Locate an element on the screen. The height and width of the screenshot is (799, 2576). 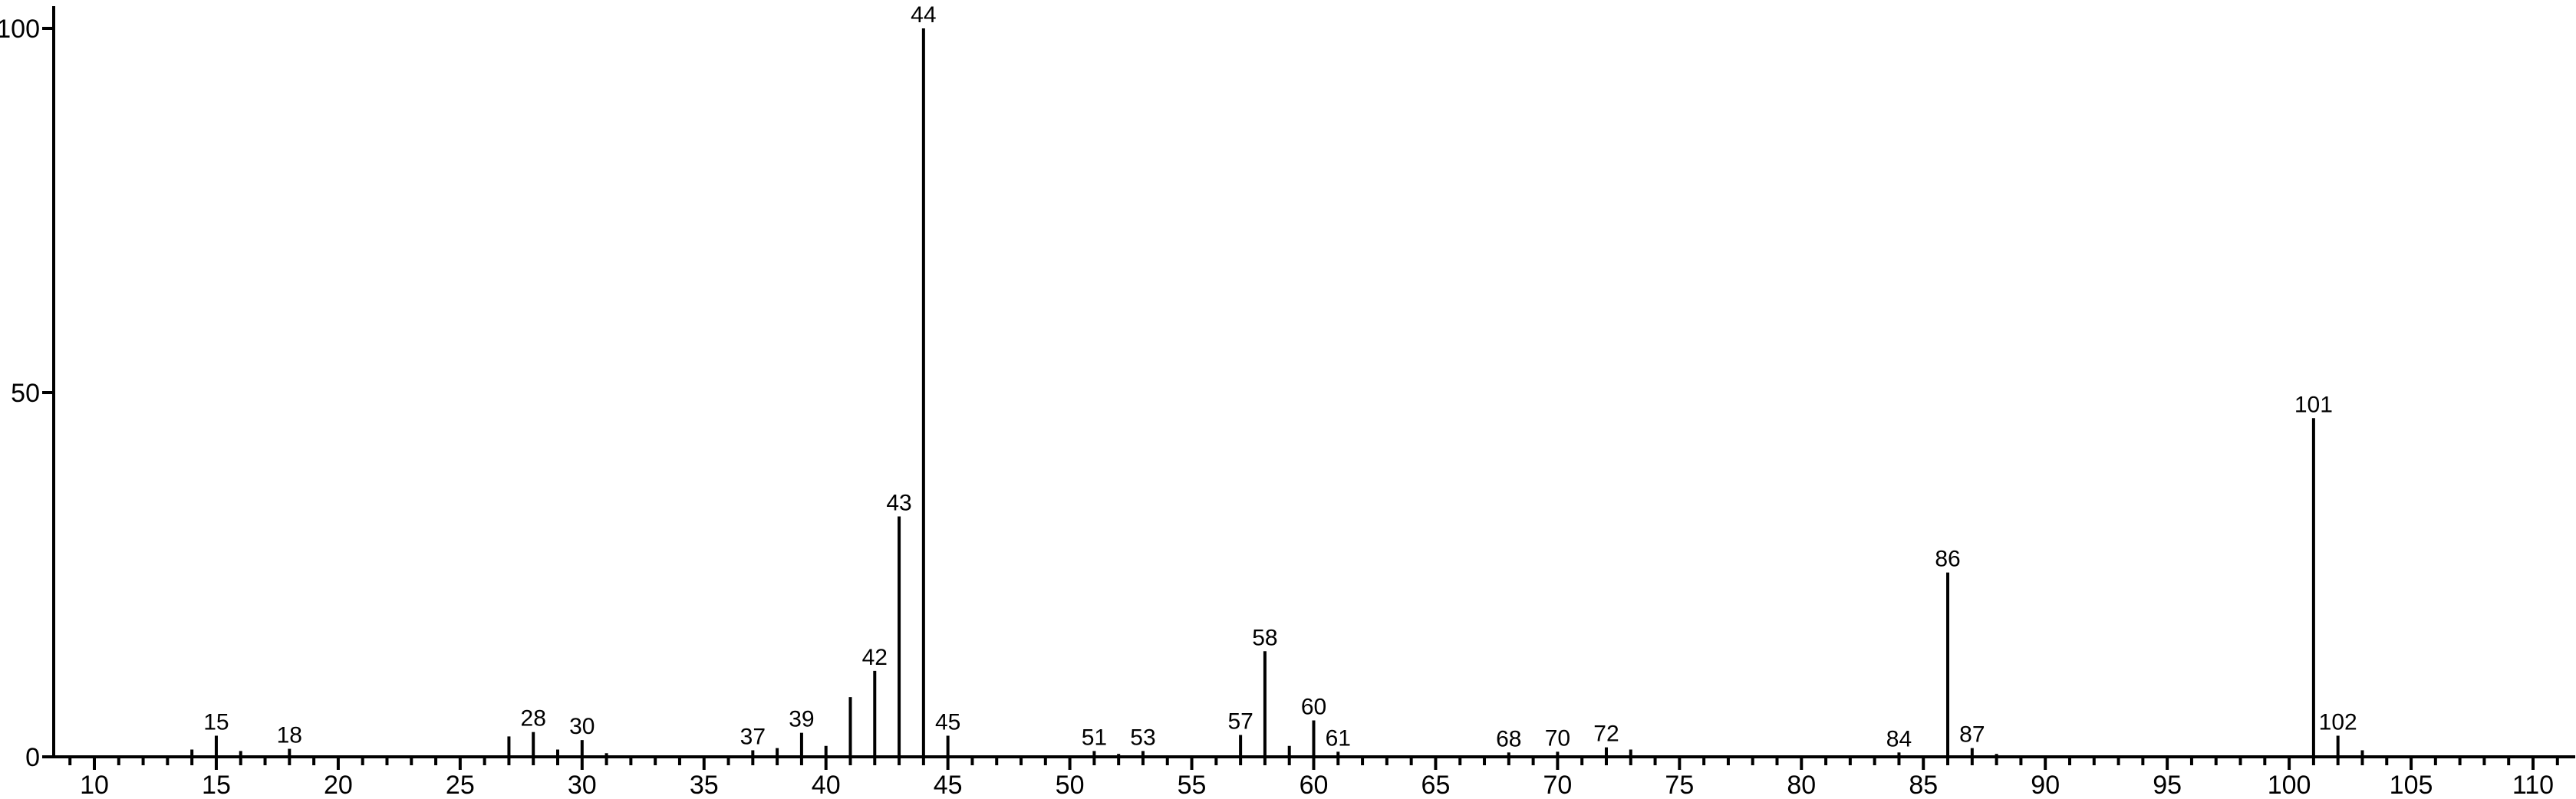
peak-label-84: 84 is located at coordinates (1899, 738).